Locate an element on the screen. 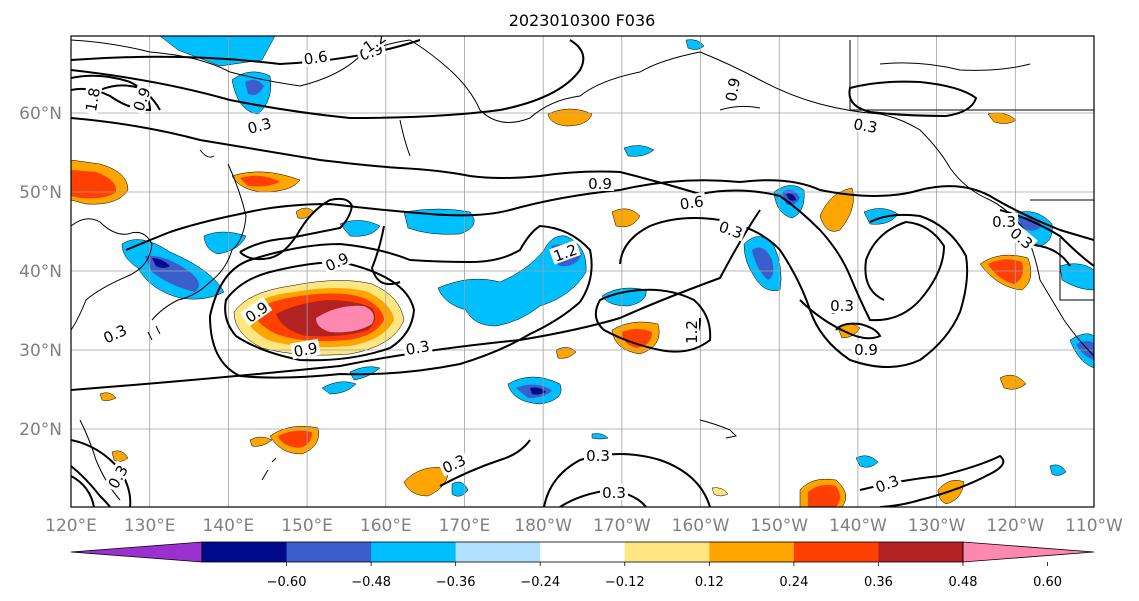 This screenshot has height=601, width=1139. latitude-label: 60°N is located at coordinates (40, 114).